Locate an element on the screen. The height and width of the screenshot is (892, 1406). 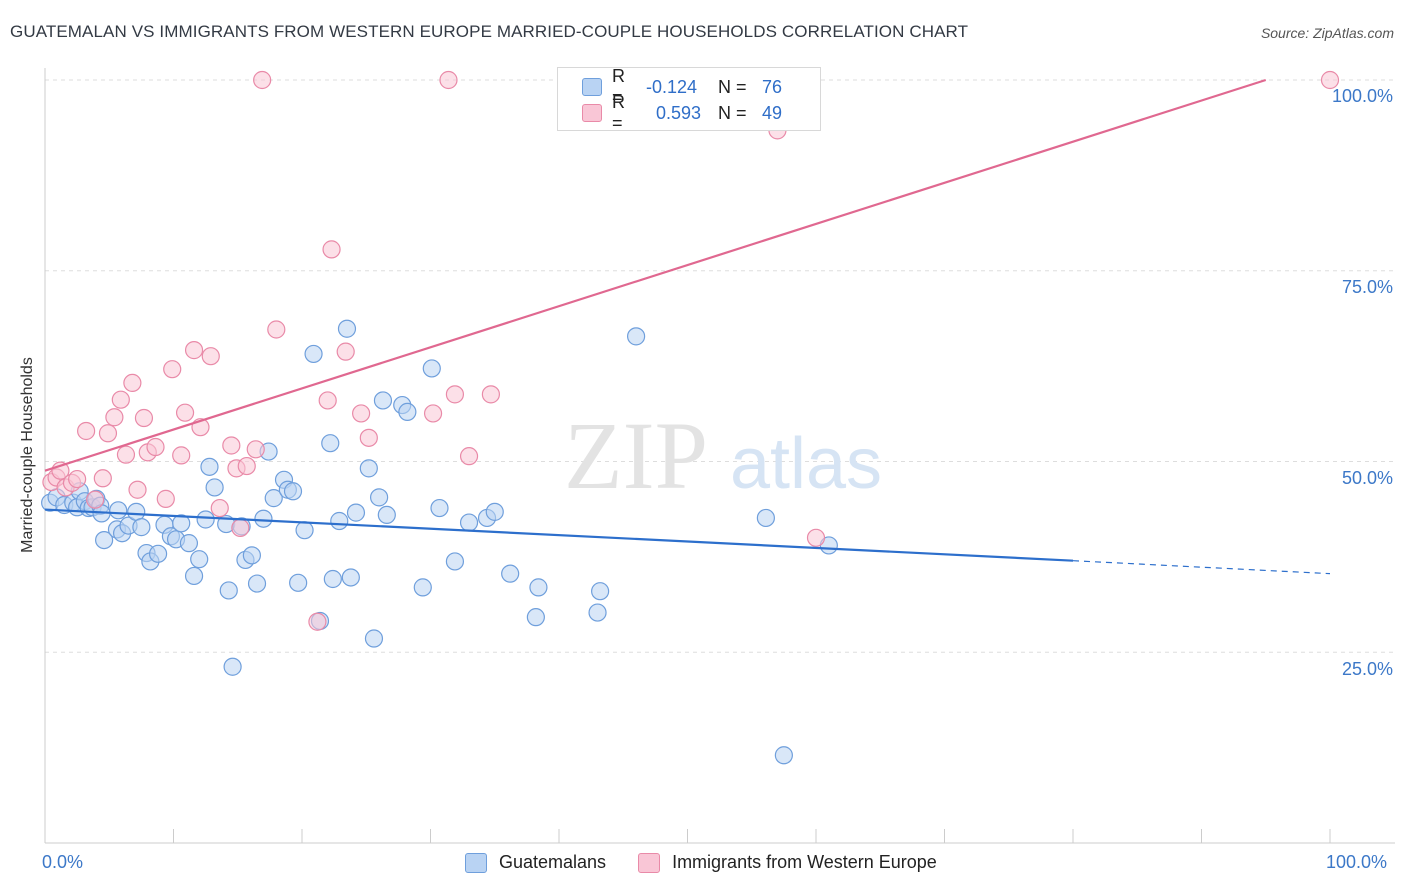
legend-row-guatemalans: R = -0.124 N = 76 is located at coordinates (682, 86).